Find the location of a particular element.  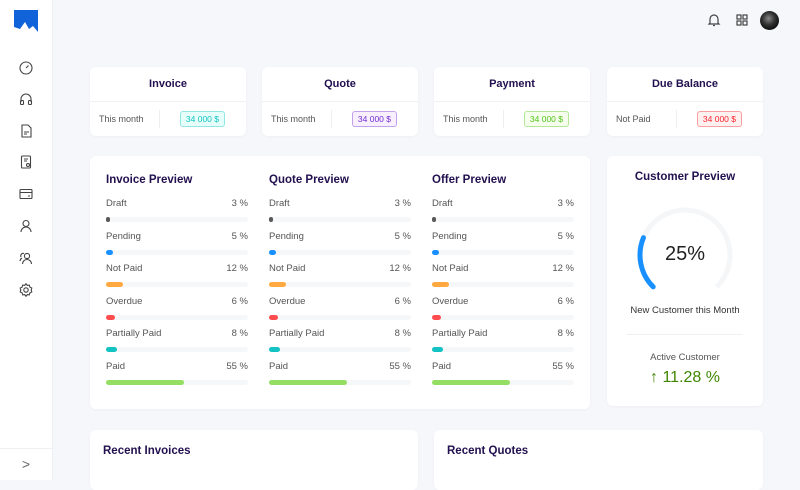

summary-card: Payment This month 34 000 $ is located at coordinates (512, 101).